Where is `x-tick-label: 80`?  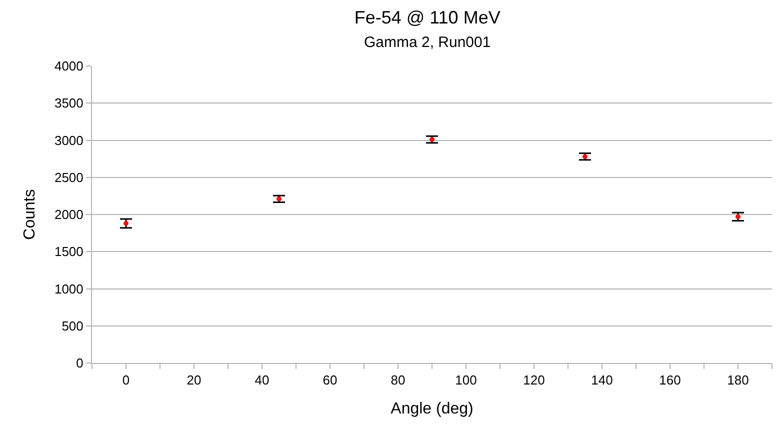
x-tick-label: 80 is located at coordinates (398, 380).